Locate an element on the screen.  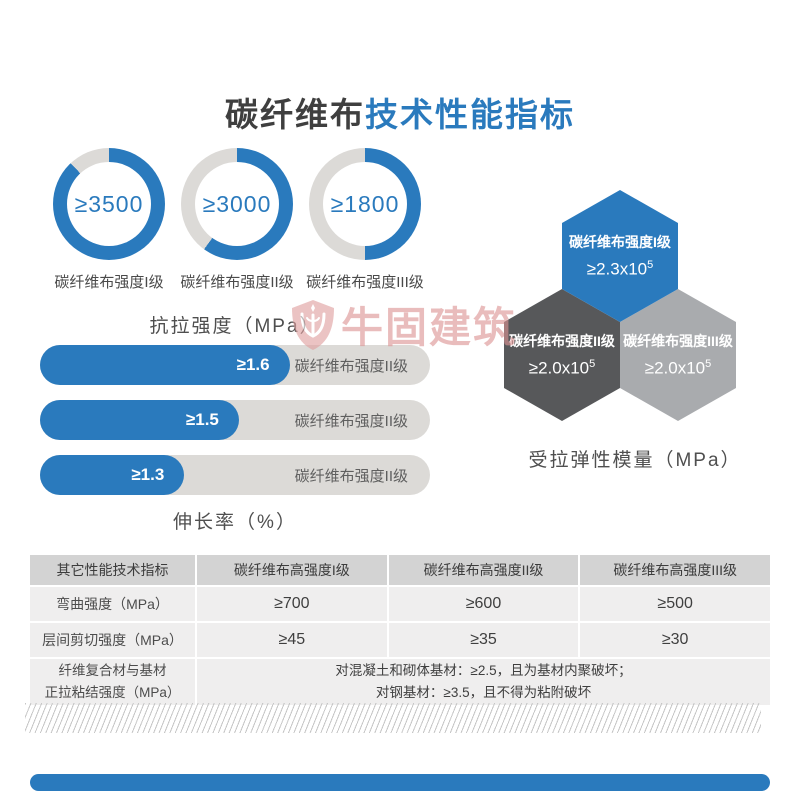
donut-label: 碳纤维布强度II级 is located at coordinates (237, 282).